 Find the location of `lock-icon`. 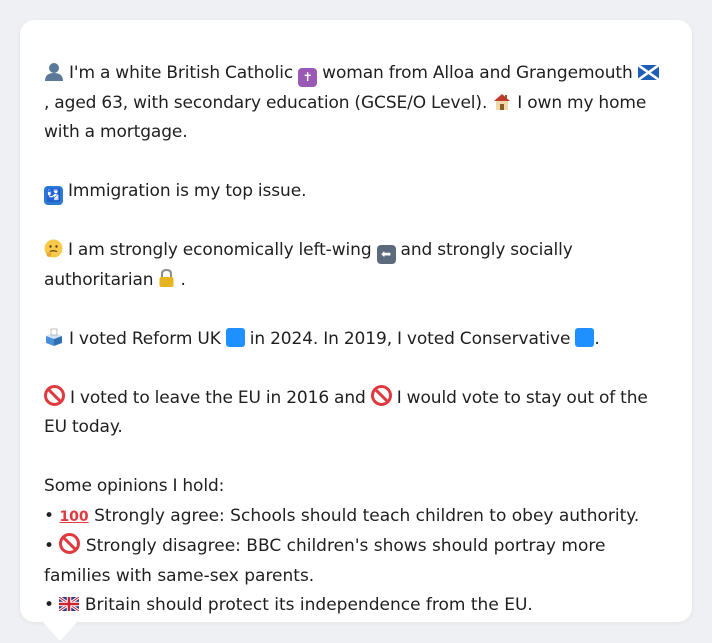

lock-icon is located at coordinates (169, 279).